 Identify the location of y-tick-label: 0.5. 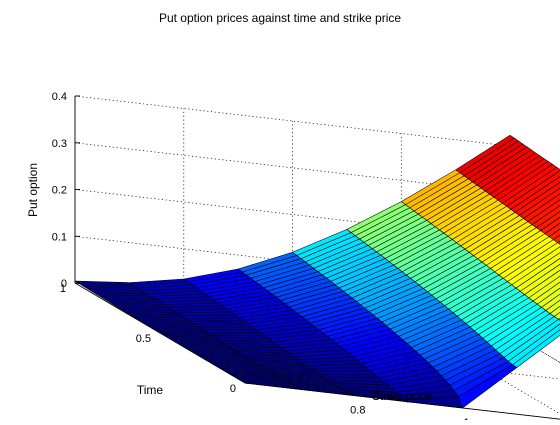
(143, 339).